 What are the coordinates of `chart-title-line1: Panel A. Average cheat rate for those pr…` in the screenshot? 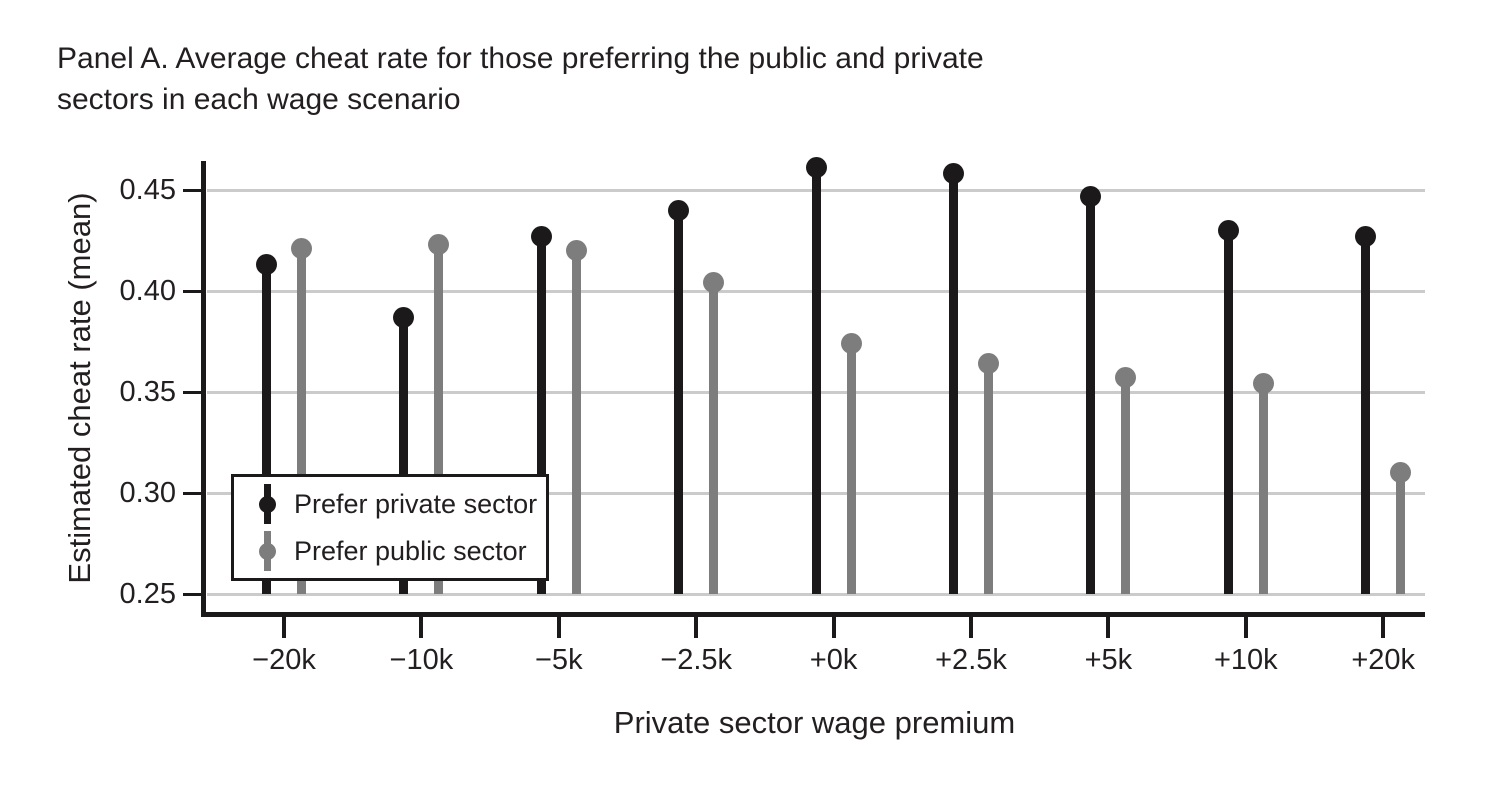 It's located at (520, 58).